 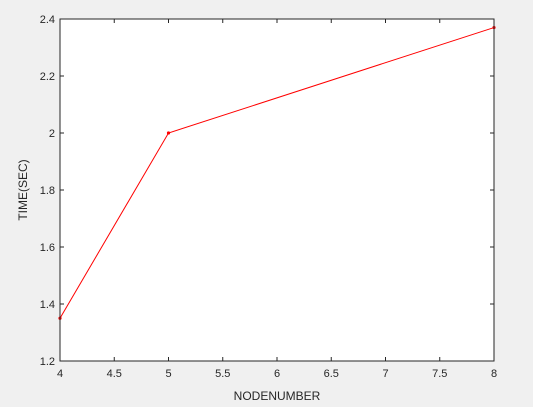 What do you see at coordinates (114, 374) in the screenshot?
I see `x-tick-label: 4.5` at bounding box center [114, 374].